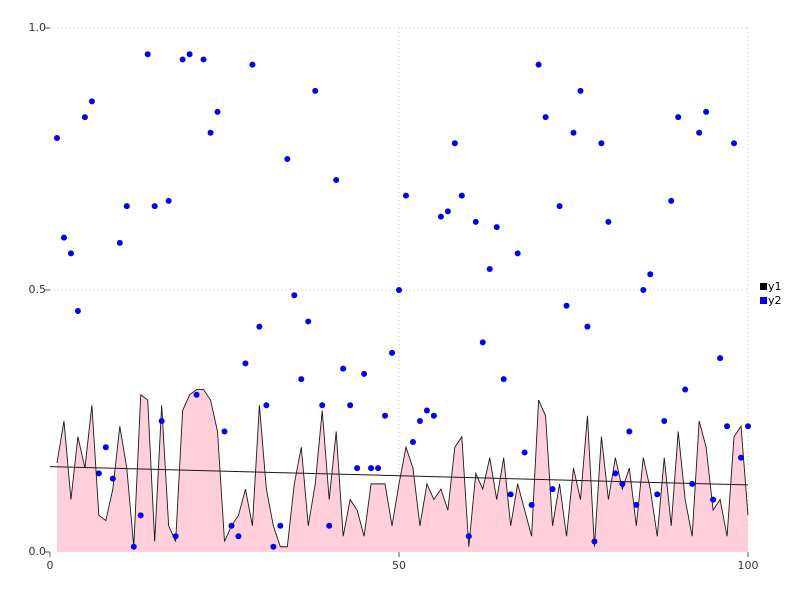 This screenshot has width=800, height=600. I want to click on y-tick-label-0.5: 0.5, so click(37, 289).